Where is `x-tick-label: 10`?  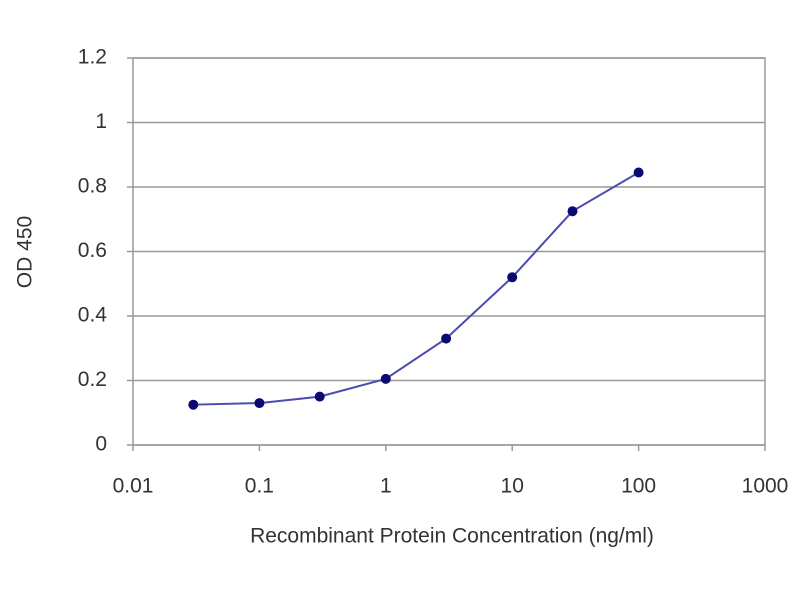 x-tick-label: 10 is located at coordinates (512, 486).